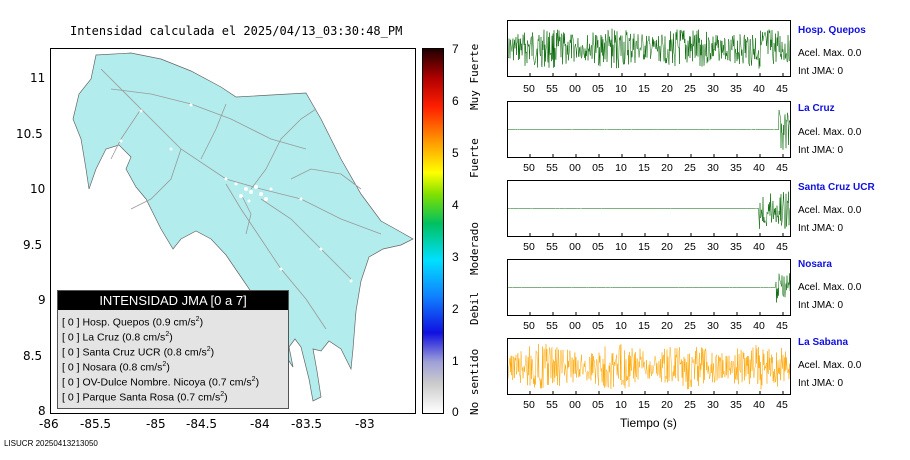  Describe the element at coordinates (202, 424) in the screenshot. I see `x-tick-label: -84.5` at that location.